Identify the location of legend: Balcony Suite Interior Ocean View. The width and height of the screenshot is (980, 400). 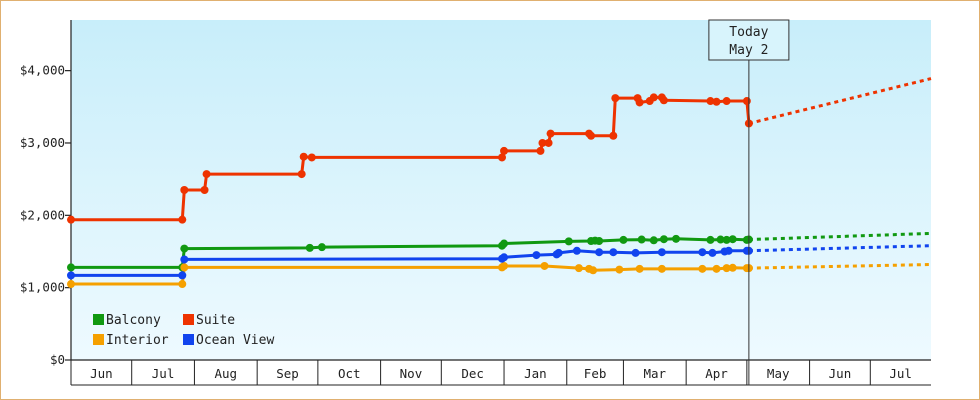
(183, 330).